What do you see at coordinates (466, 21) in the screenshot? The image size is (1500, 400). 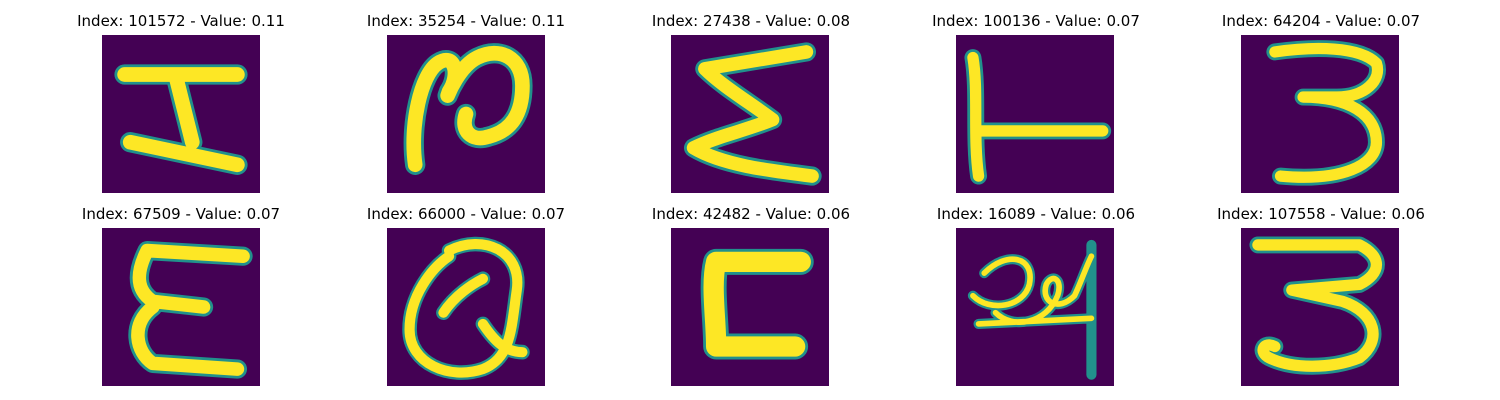 I see `panel-title: Index: 35254 - Value: 0.11` at bounding box center [466, 21].